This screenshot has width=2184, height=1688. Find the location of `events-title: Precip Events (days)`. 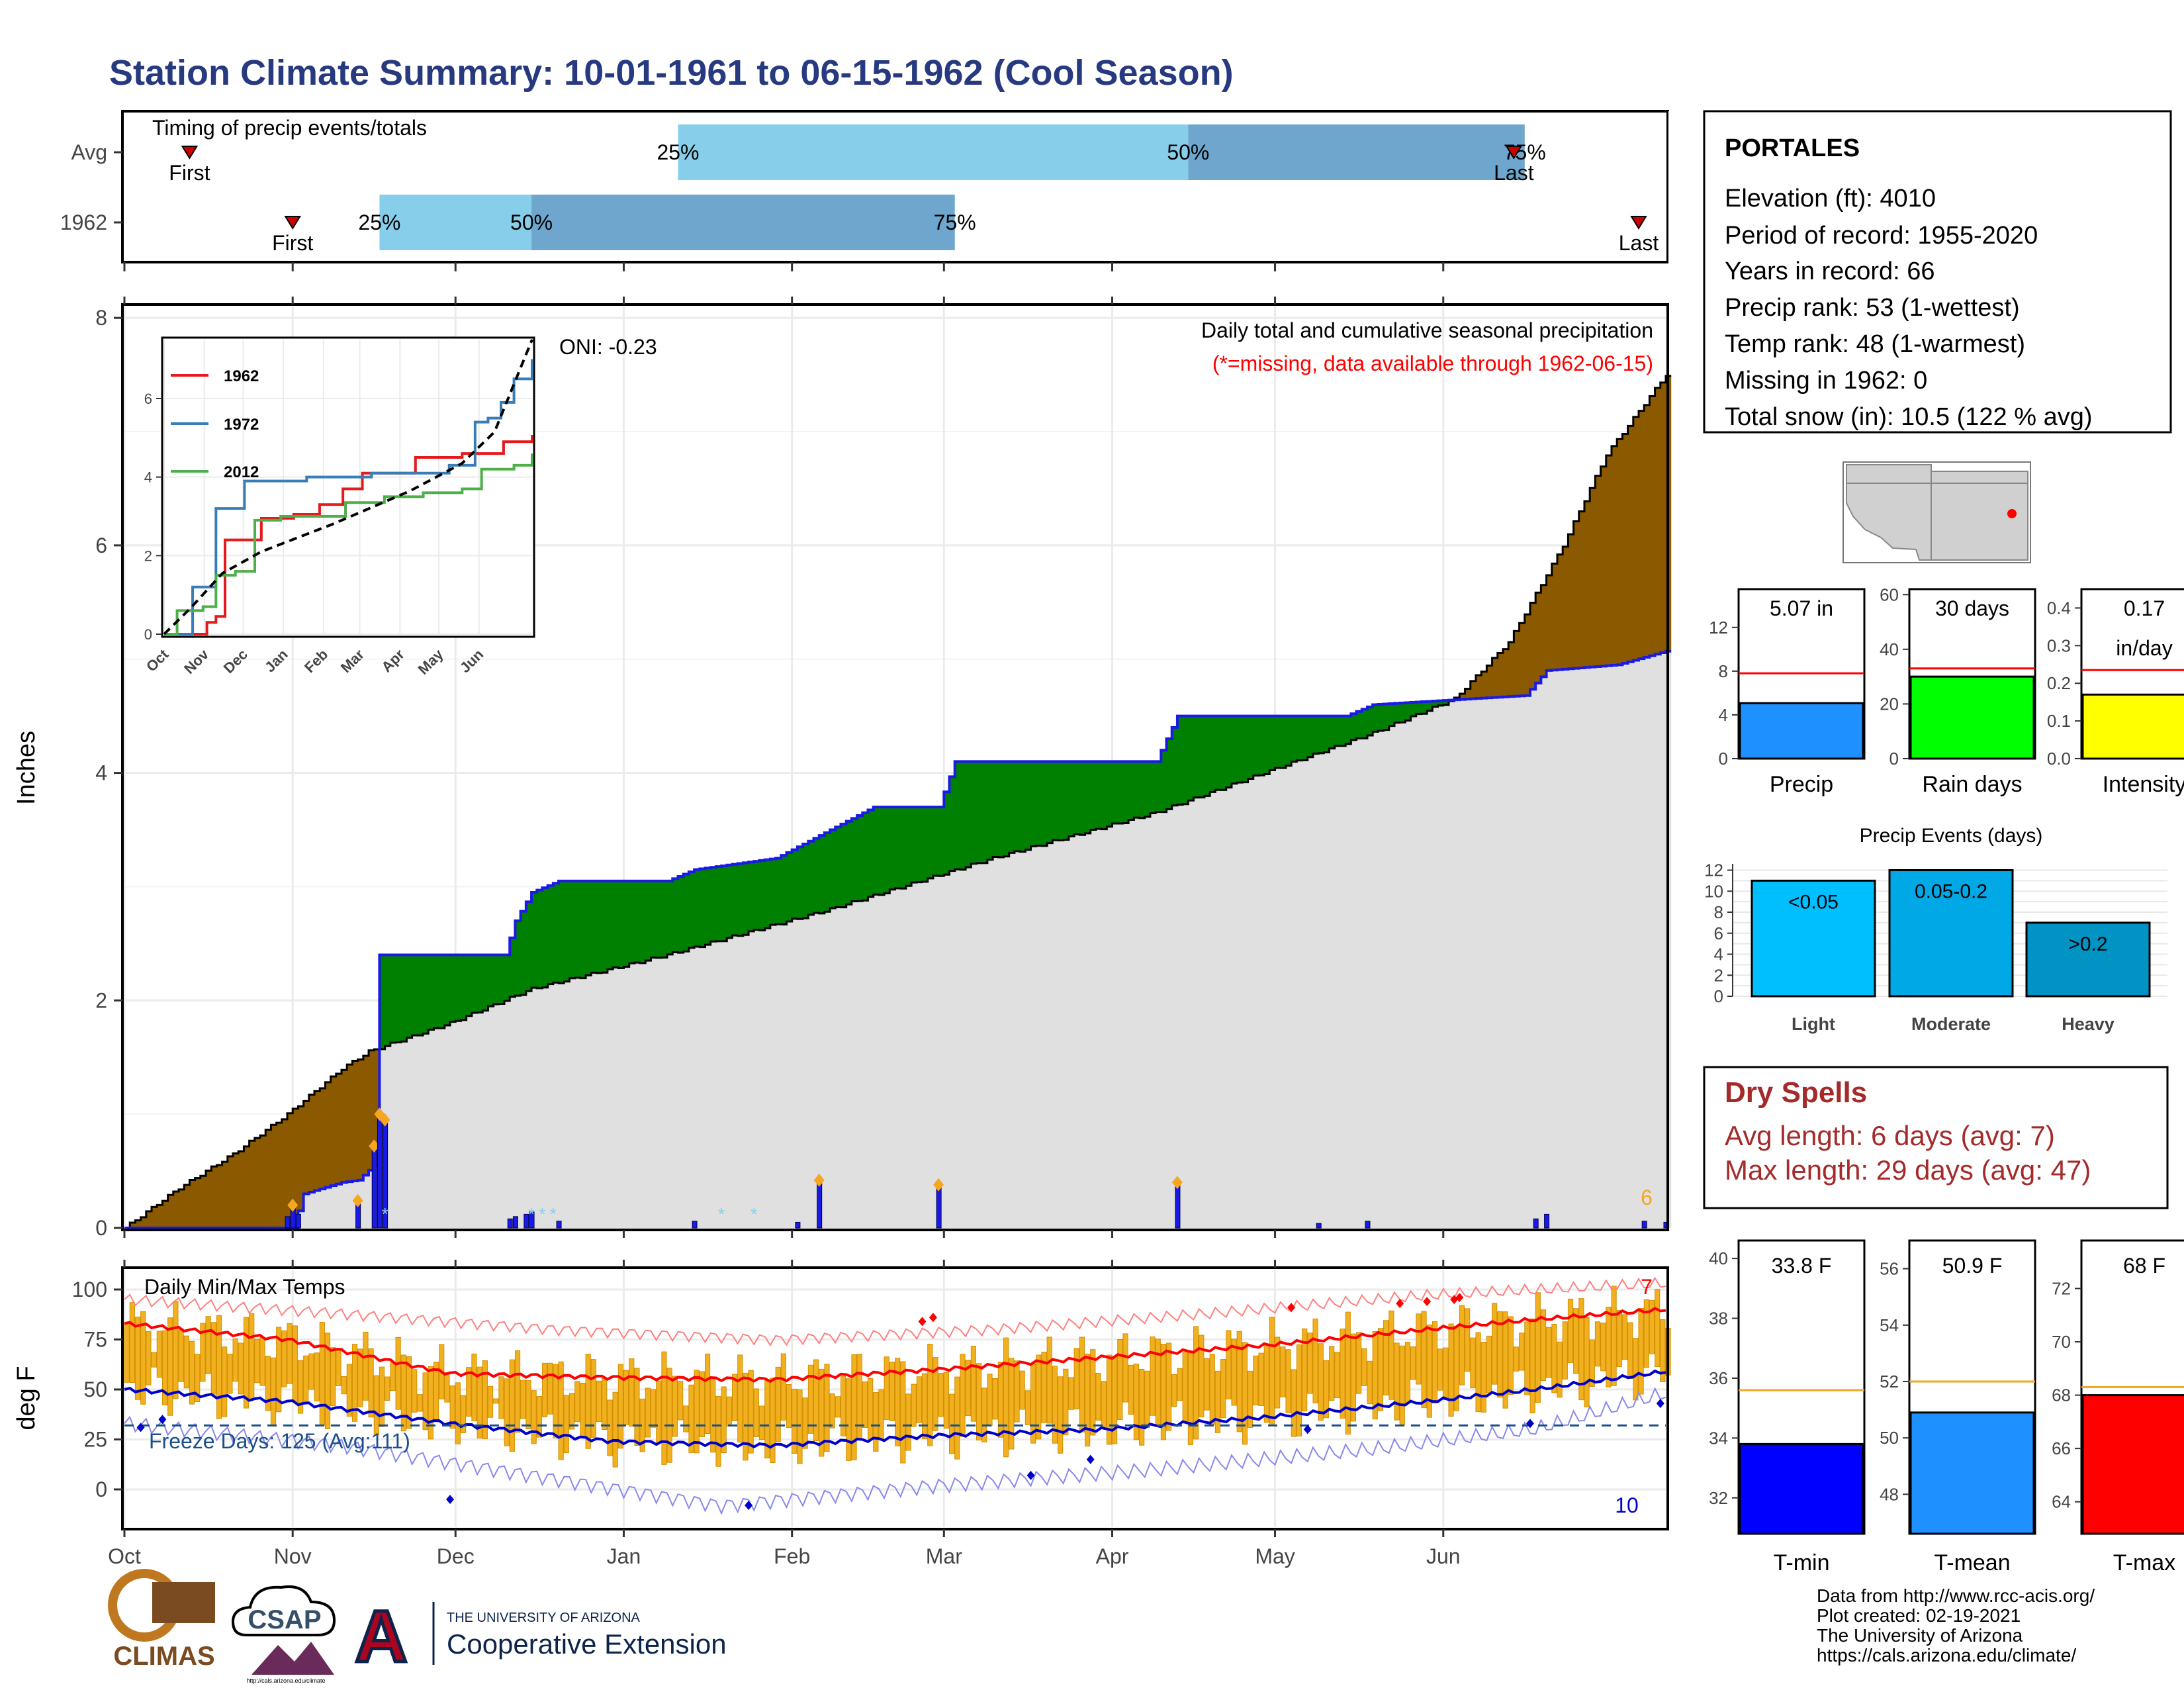

events-title: Precip Events (days) is located at coordinates (1951, 836).